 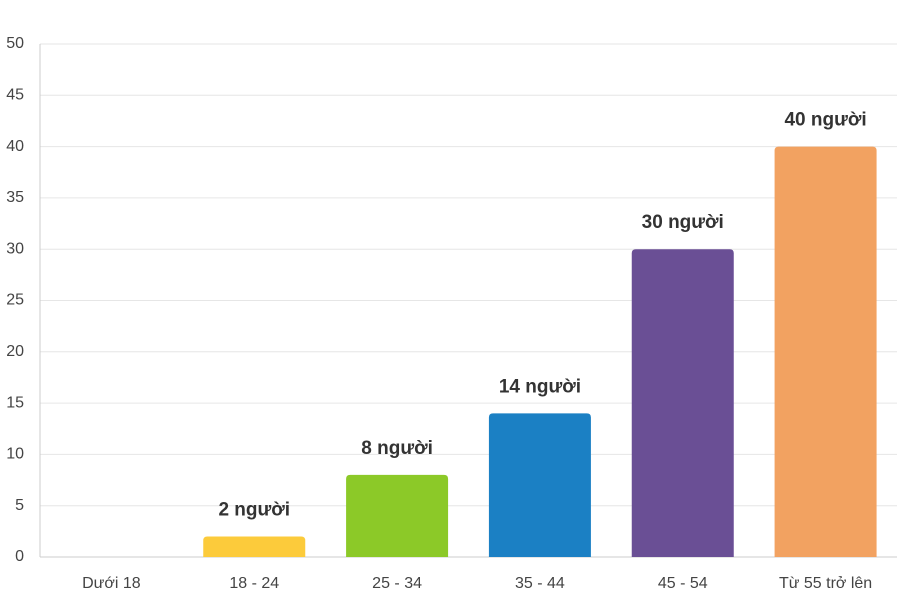 What do you see at coordinates (397, 583) in the screenshot?
I see `x-tick-label: 25 - 34` at bounding box center [397, 583].